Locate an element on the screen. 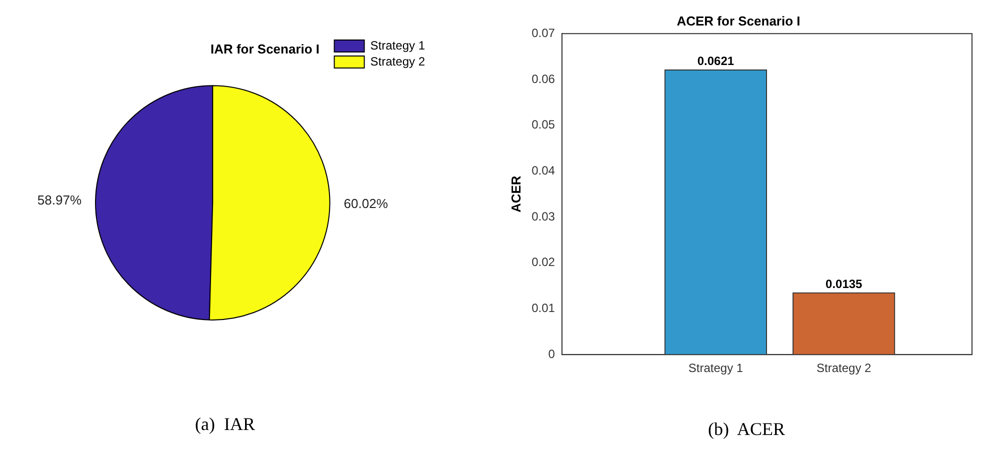 Image resolution: width=988 pixels, height=463 pixels. data-label: 0.0621 is located at coordinates (715, 61).